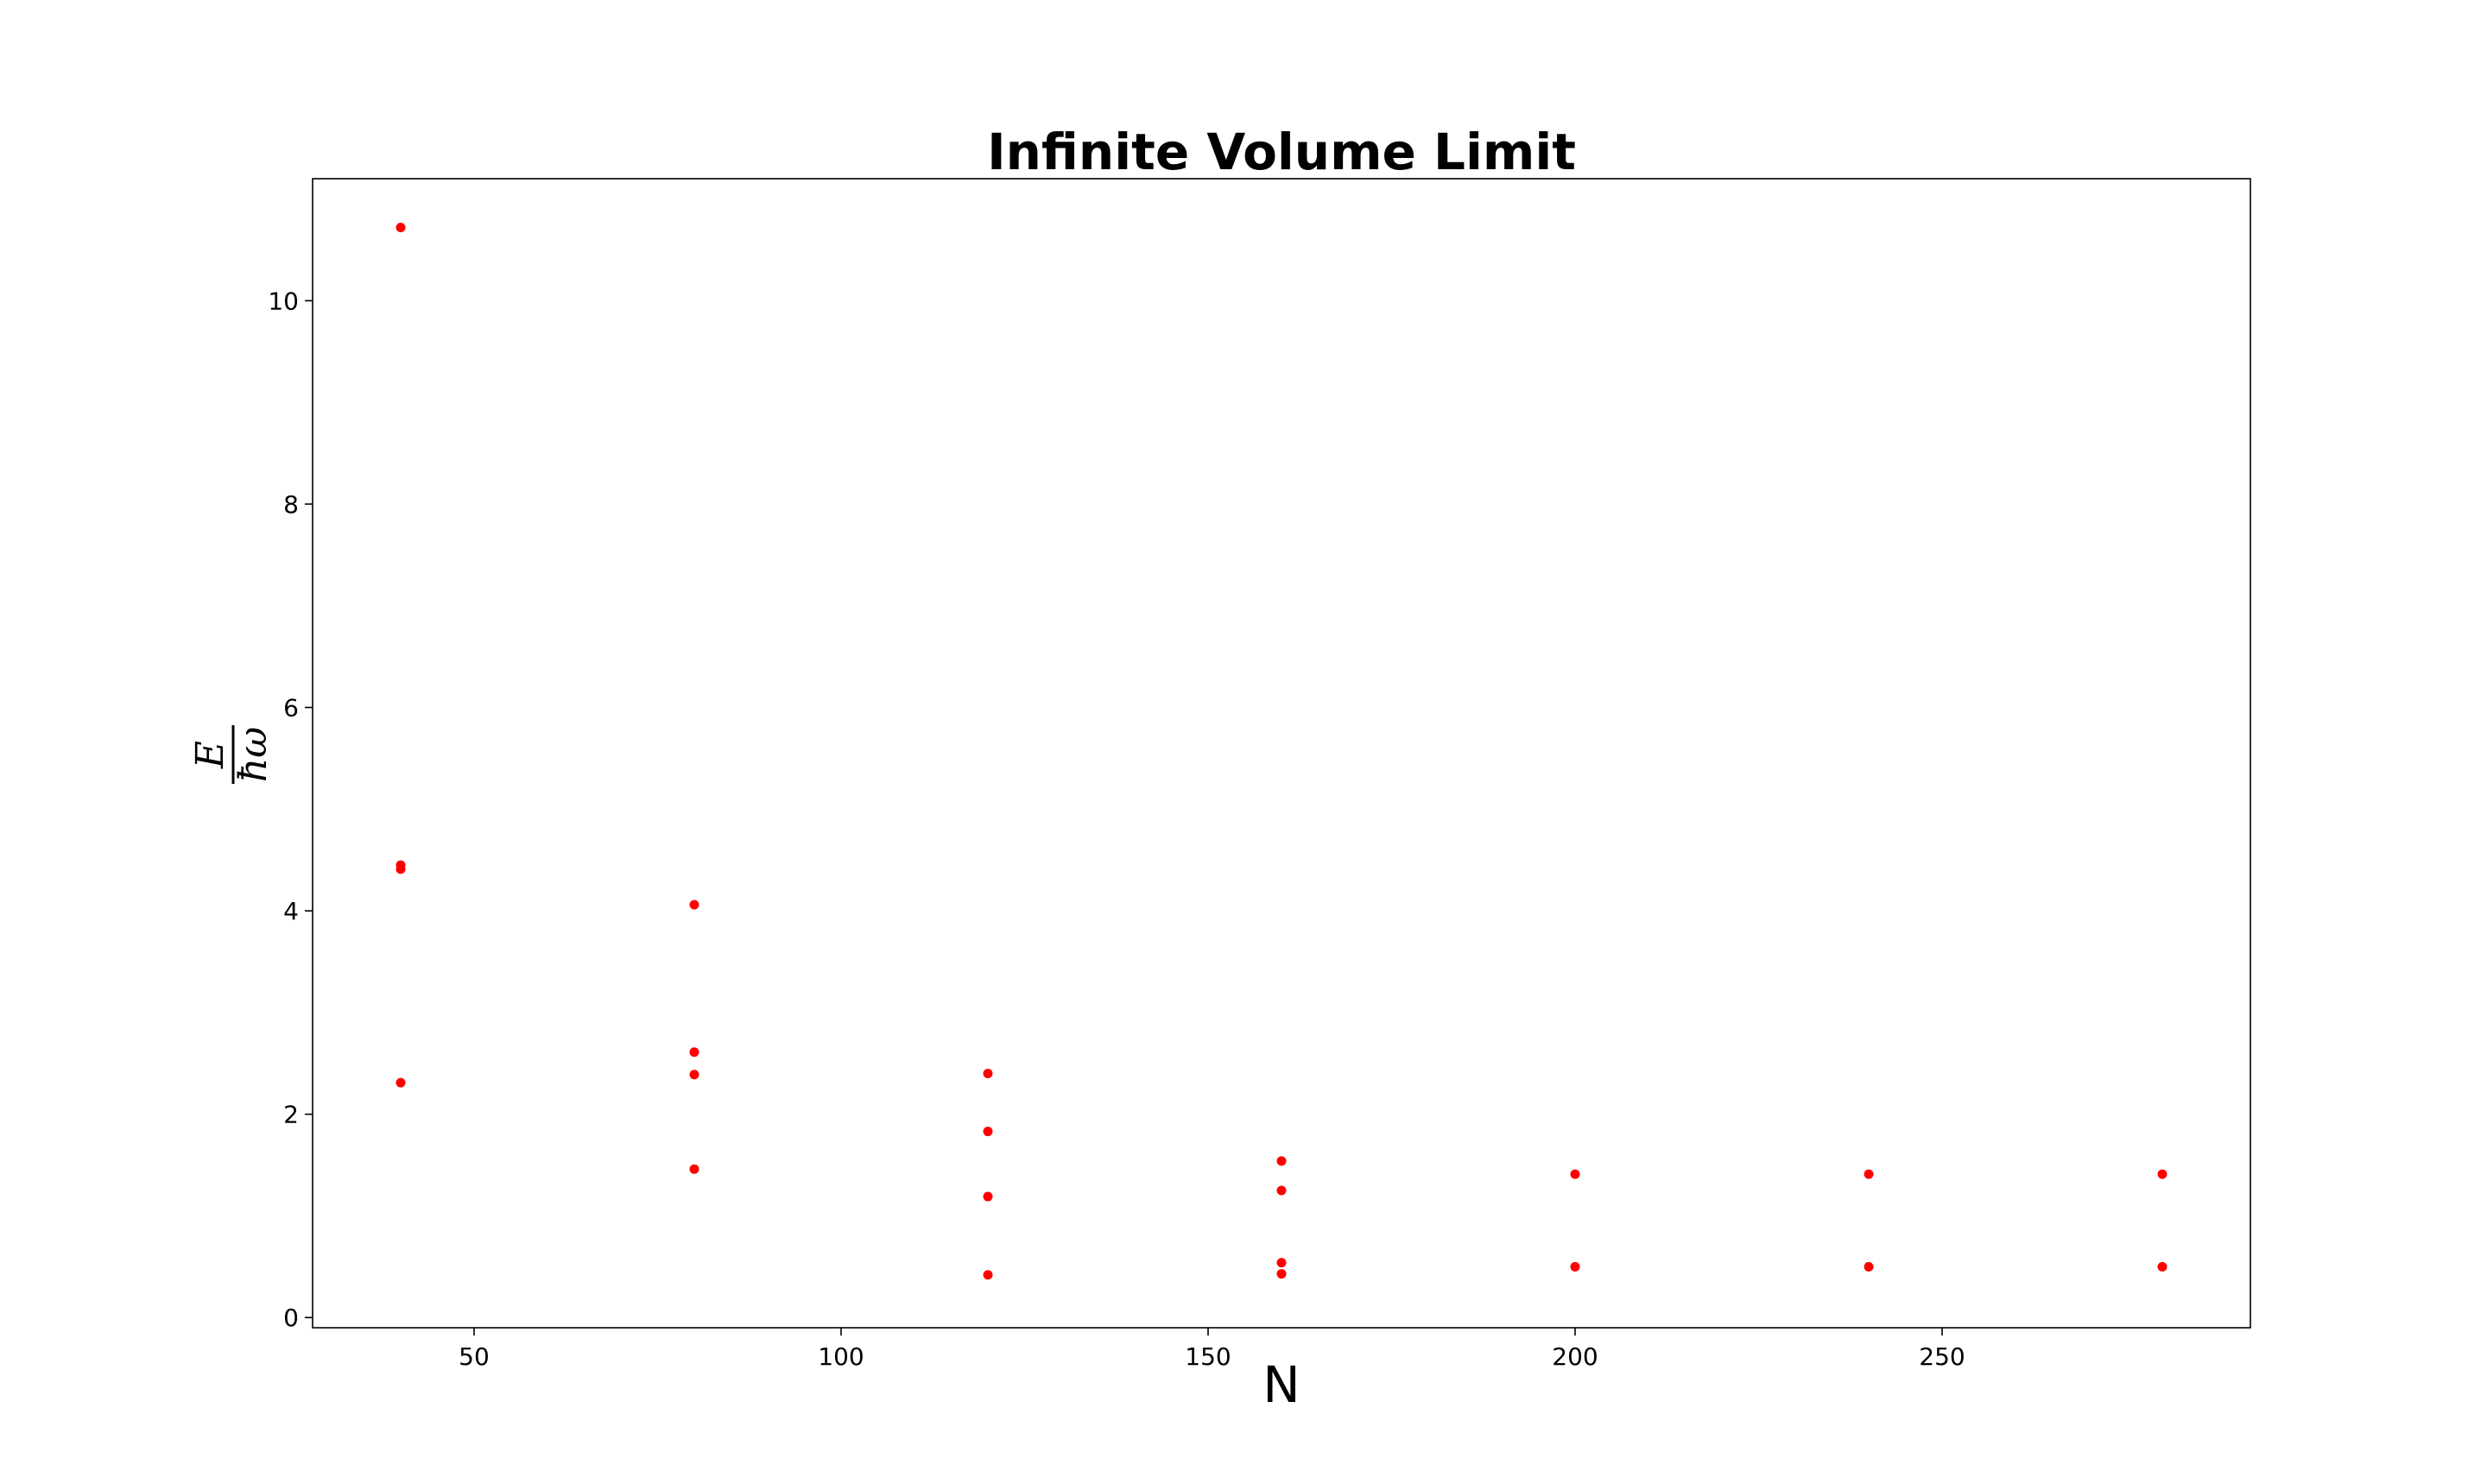 This screenshot has width=2487, height=1484. I want to click on y-axis-label-denominator: ħω, so click(253, 754).